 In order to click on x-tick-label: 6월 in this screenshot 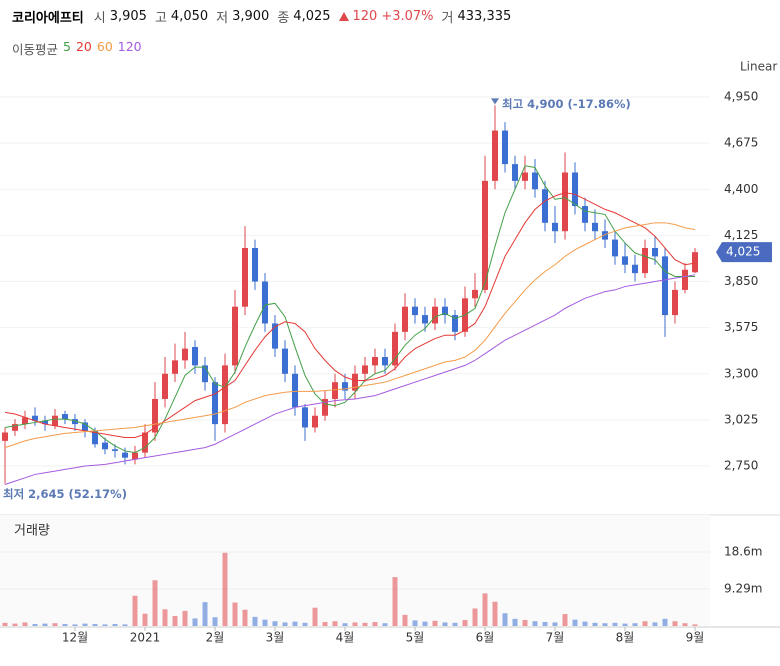, I will do `click(485, 638)`.